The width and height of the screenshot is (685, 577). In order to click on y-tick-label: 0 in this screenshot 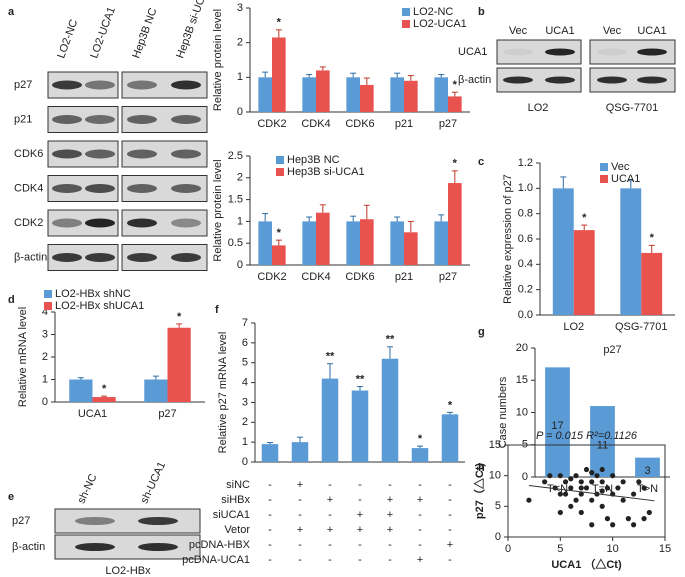, I will do `click(525, 477)`.